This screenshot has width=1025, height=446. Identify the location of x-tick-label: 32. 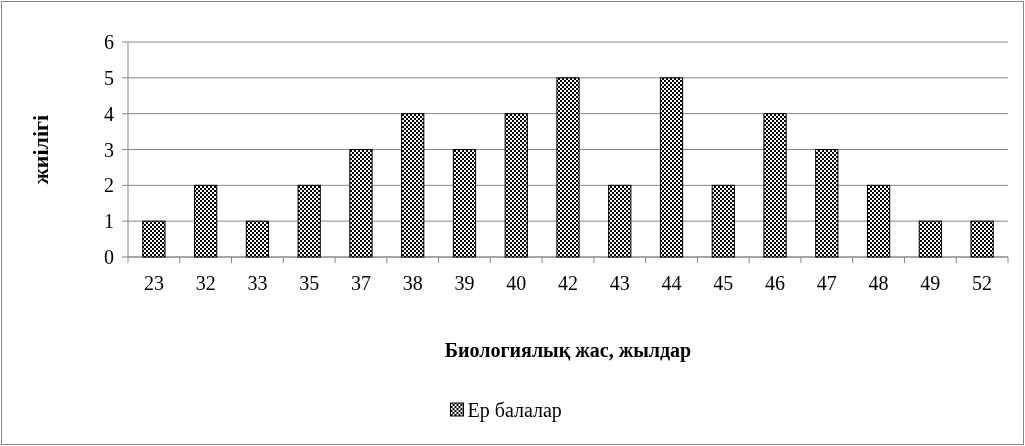
(205, 283).